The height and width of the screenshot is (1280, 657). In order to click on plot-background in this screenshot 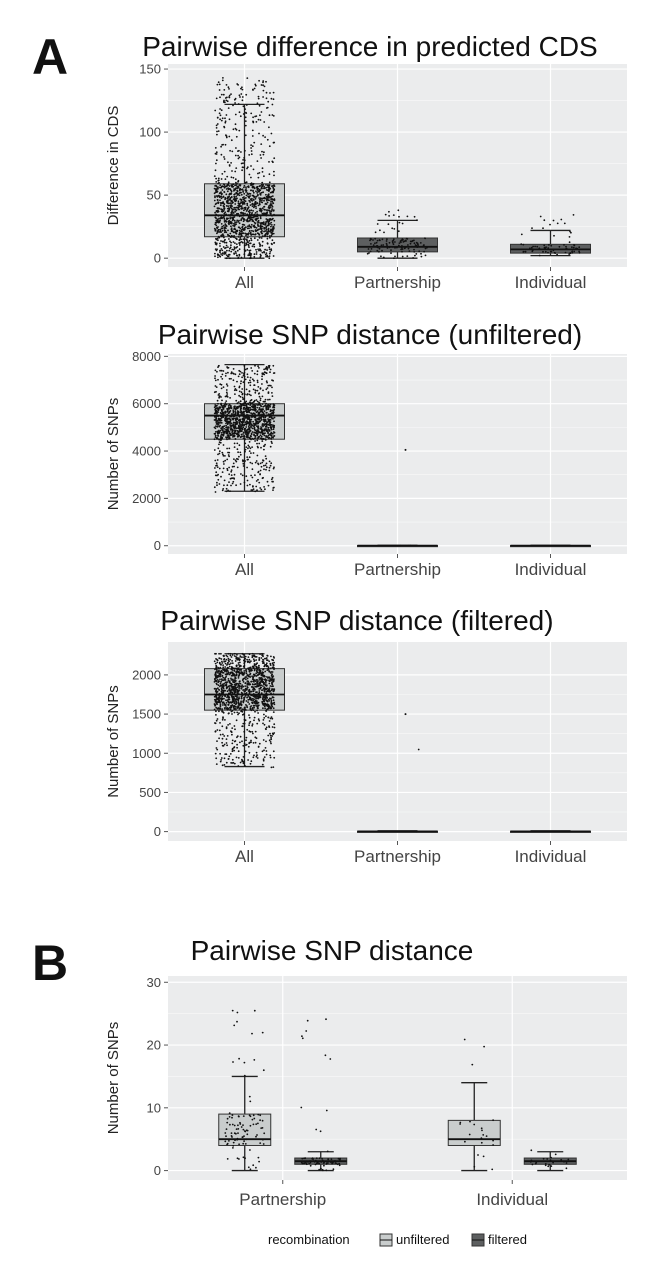, I will do `click(397, 1078)`.